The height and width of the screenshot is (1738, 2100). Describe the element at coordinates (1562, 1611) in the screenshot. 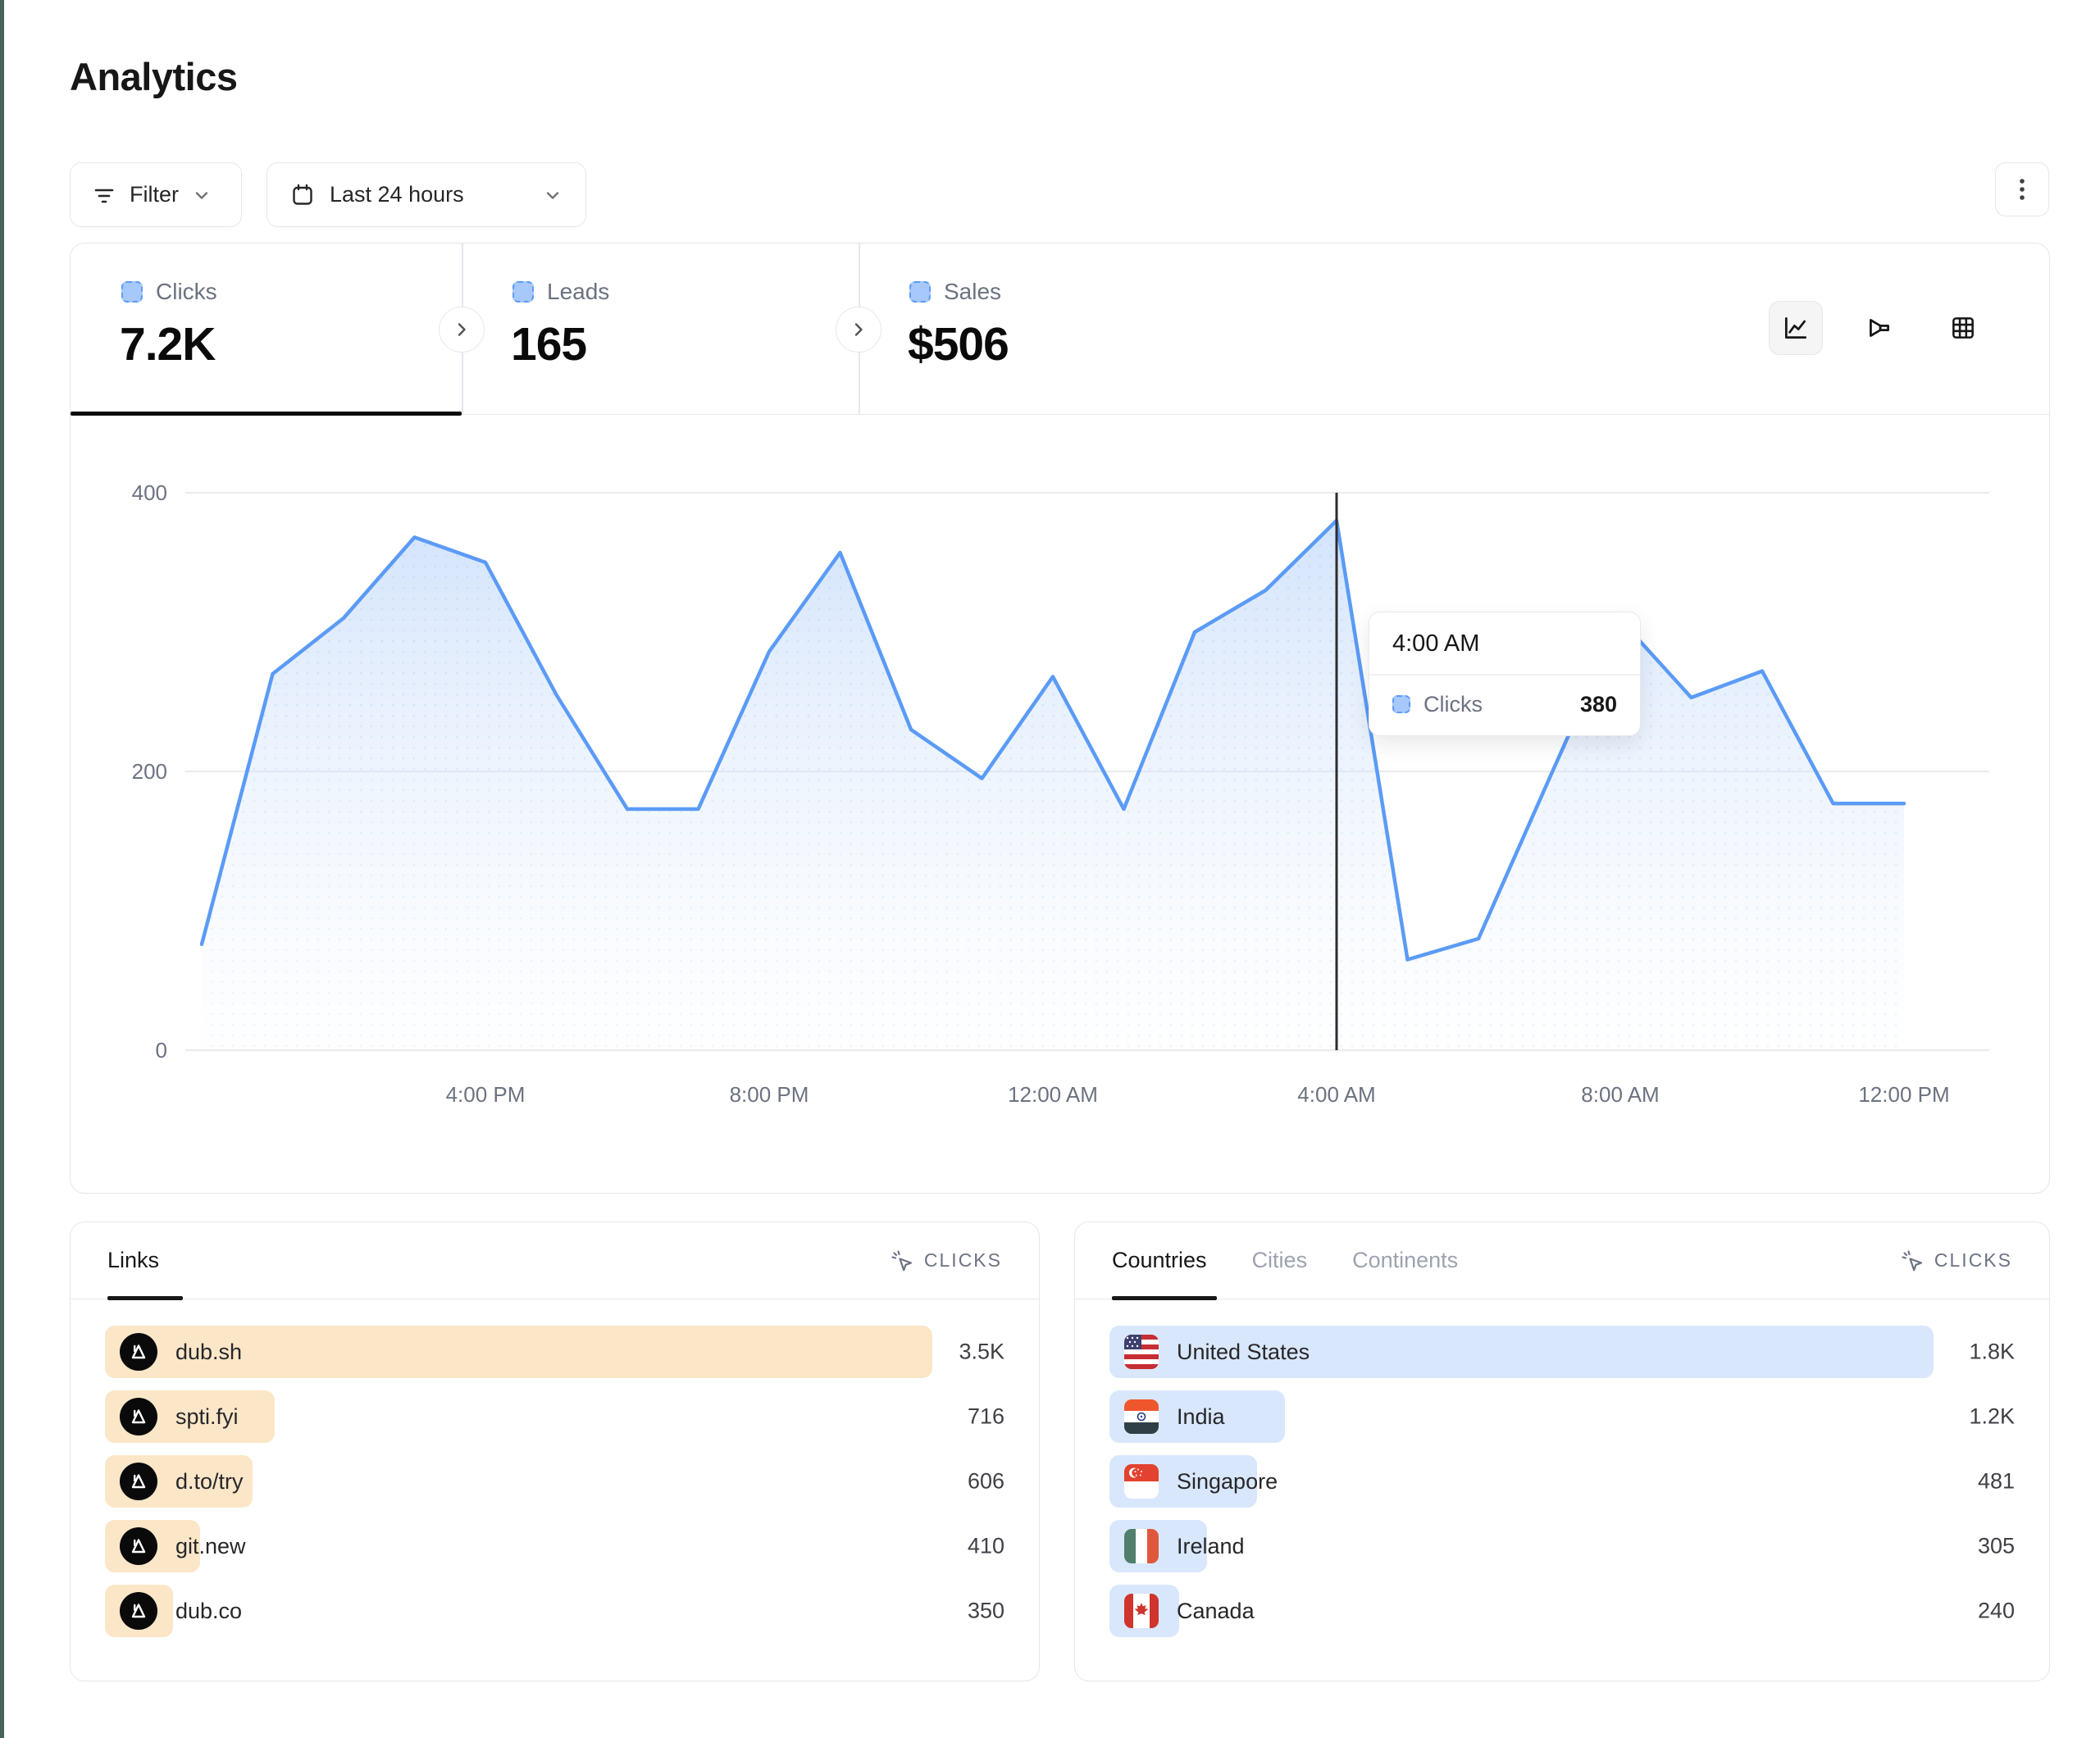

I see `table-row: Canada 240` at that location.